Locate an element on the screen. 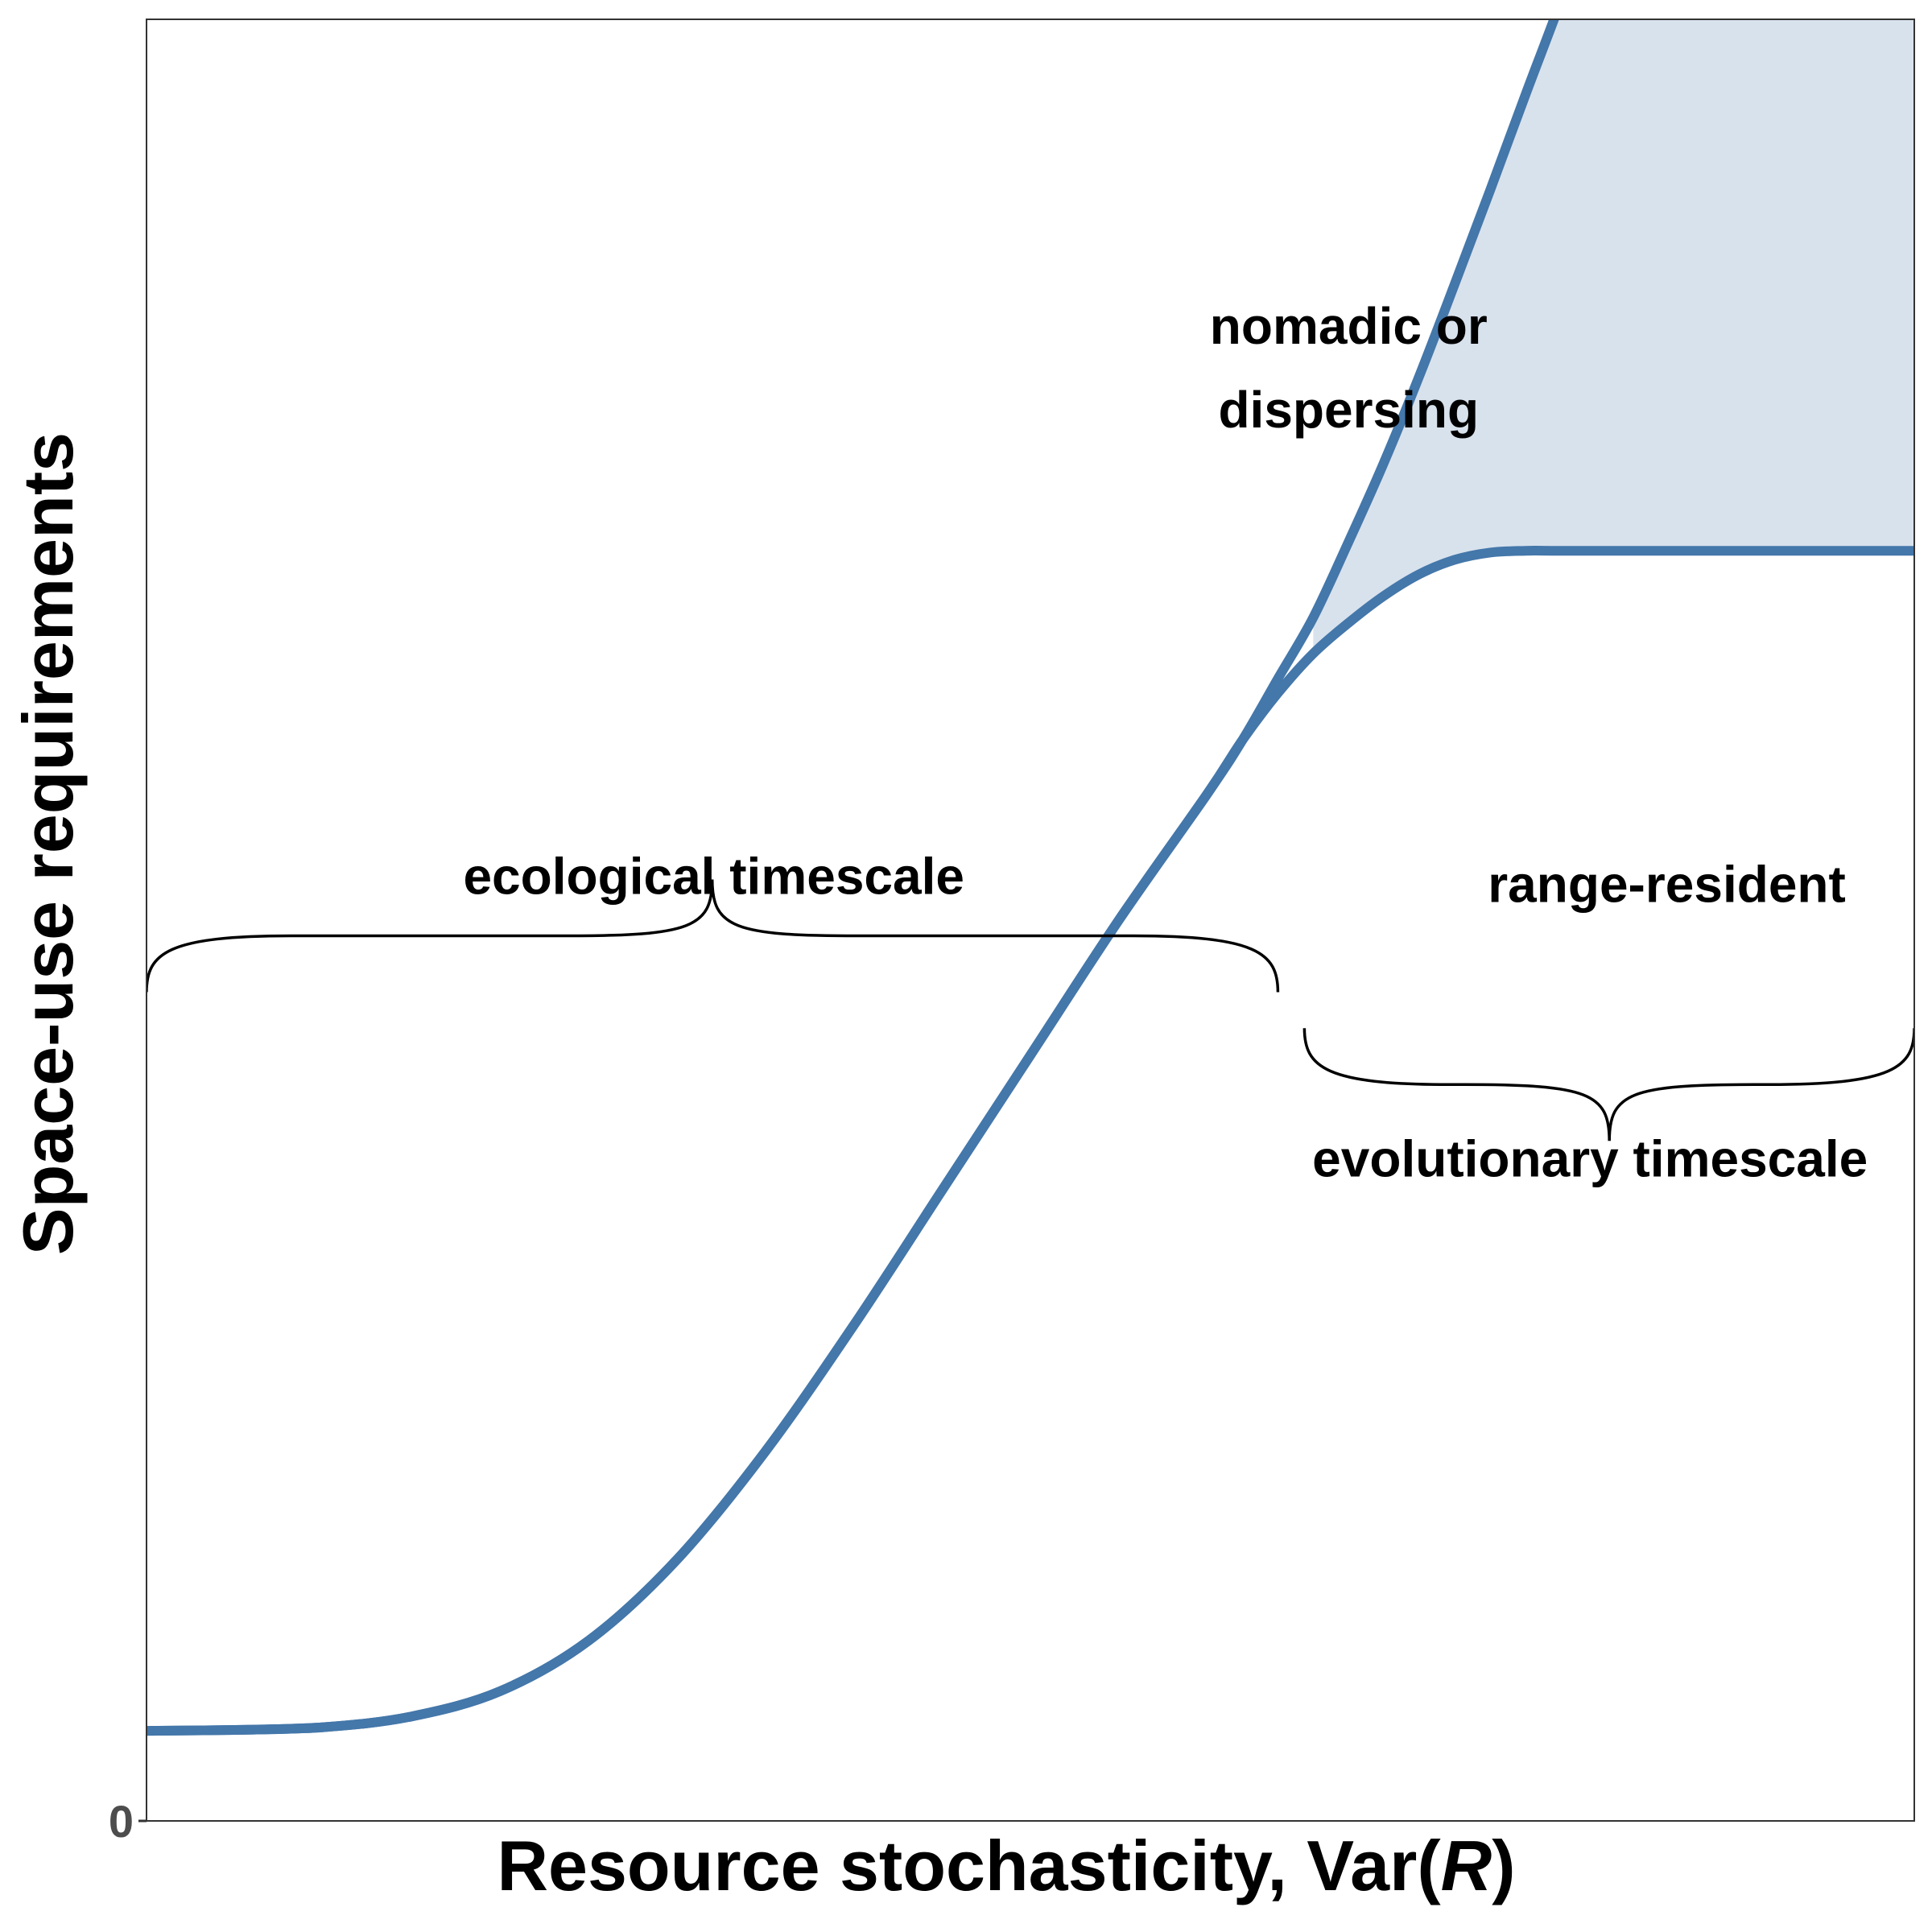 The image size is (1932, 1932). annotation-nomadic-line-2: dispersing is located at coordinates (1348, 410).